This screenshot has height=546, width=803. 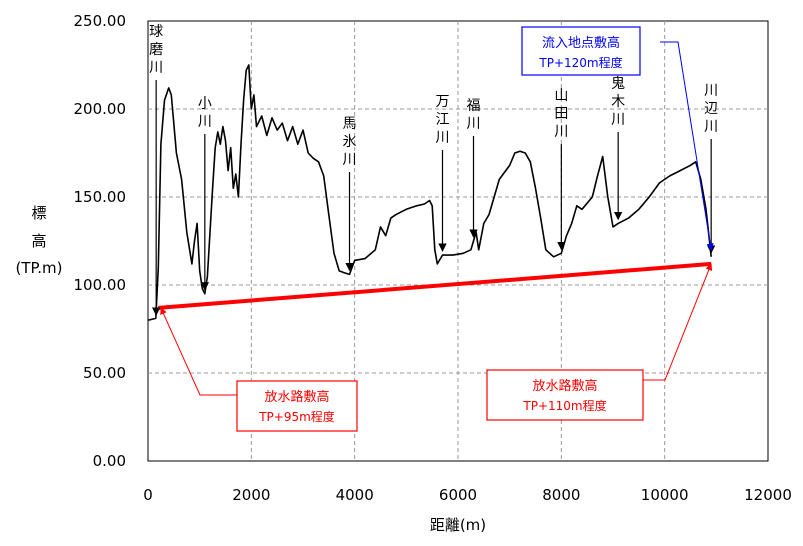 I want to click on x-axis-ticks: 0 2000 4000 6000 8000 10000 12000, so click(x=467, y=495).